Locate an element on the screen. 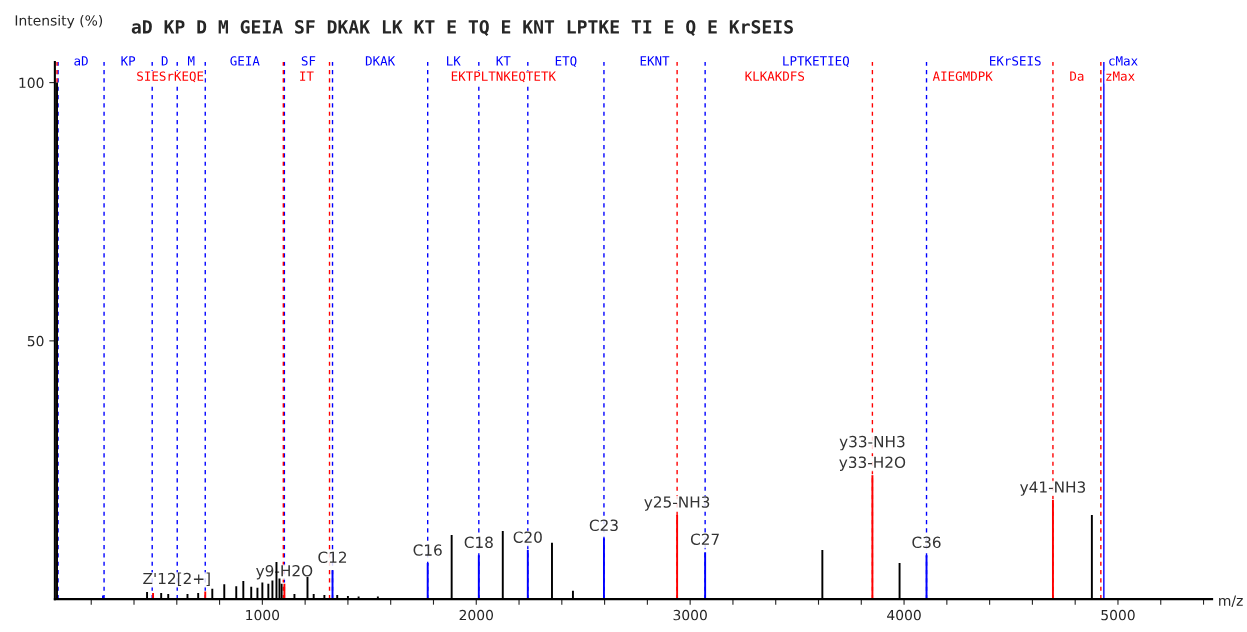 This screenshot has height=632, width=1247. annotation: Z'12[2+] is located at coordinates (176, 579).